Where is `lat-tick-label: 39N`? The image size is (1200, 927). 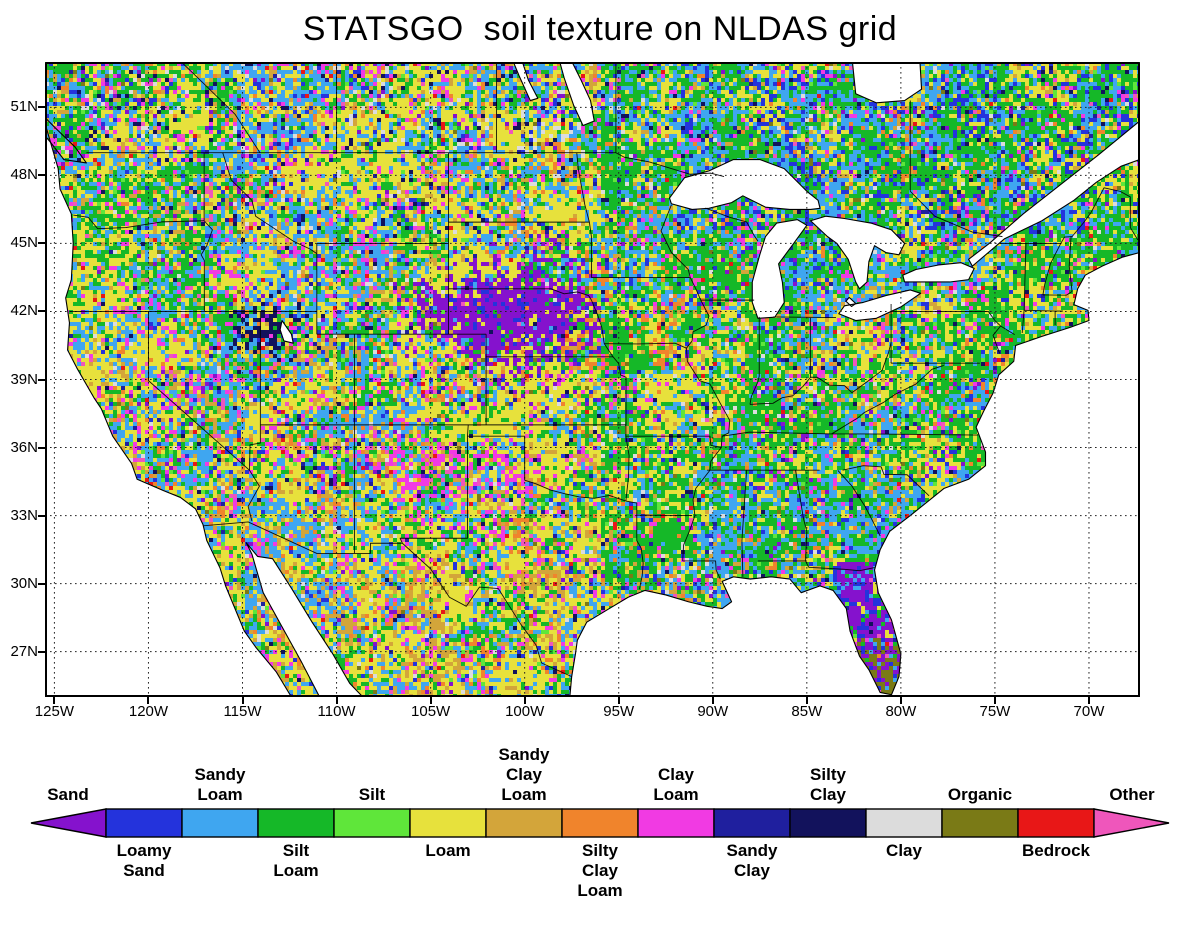 lat-tick-label: 39N is located at coordinates (24, 379).